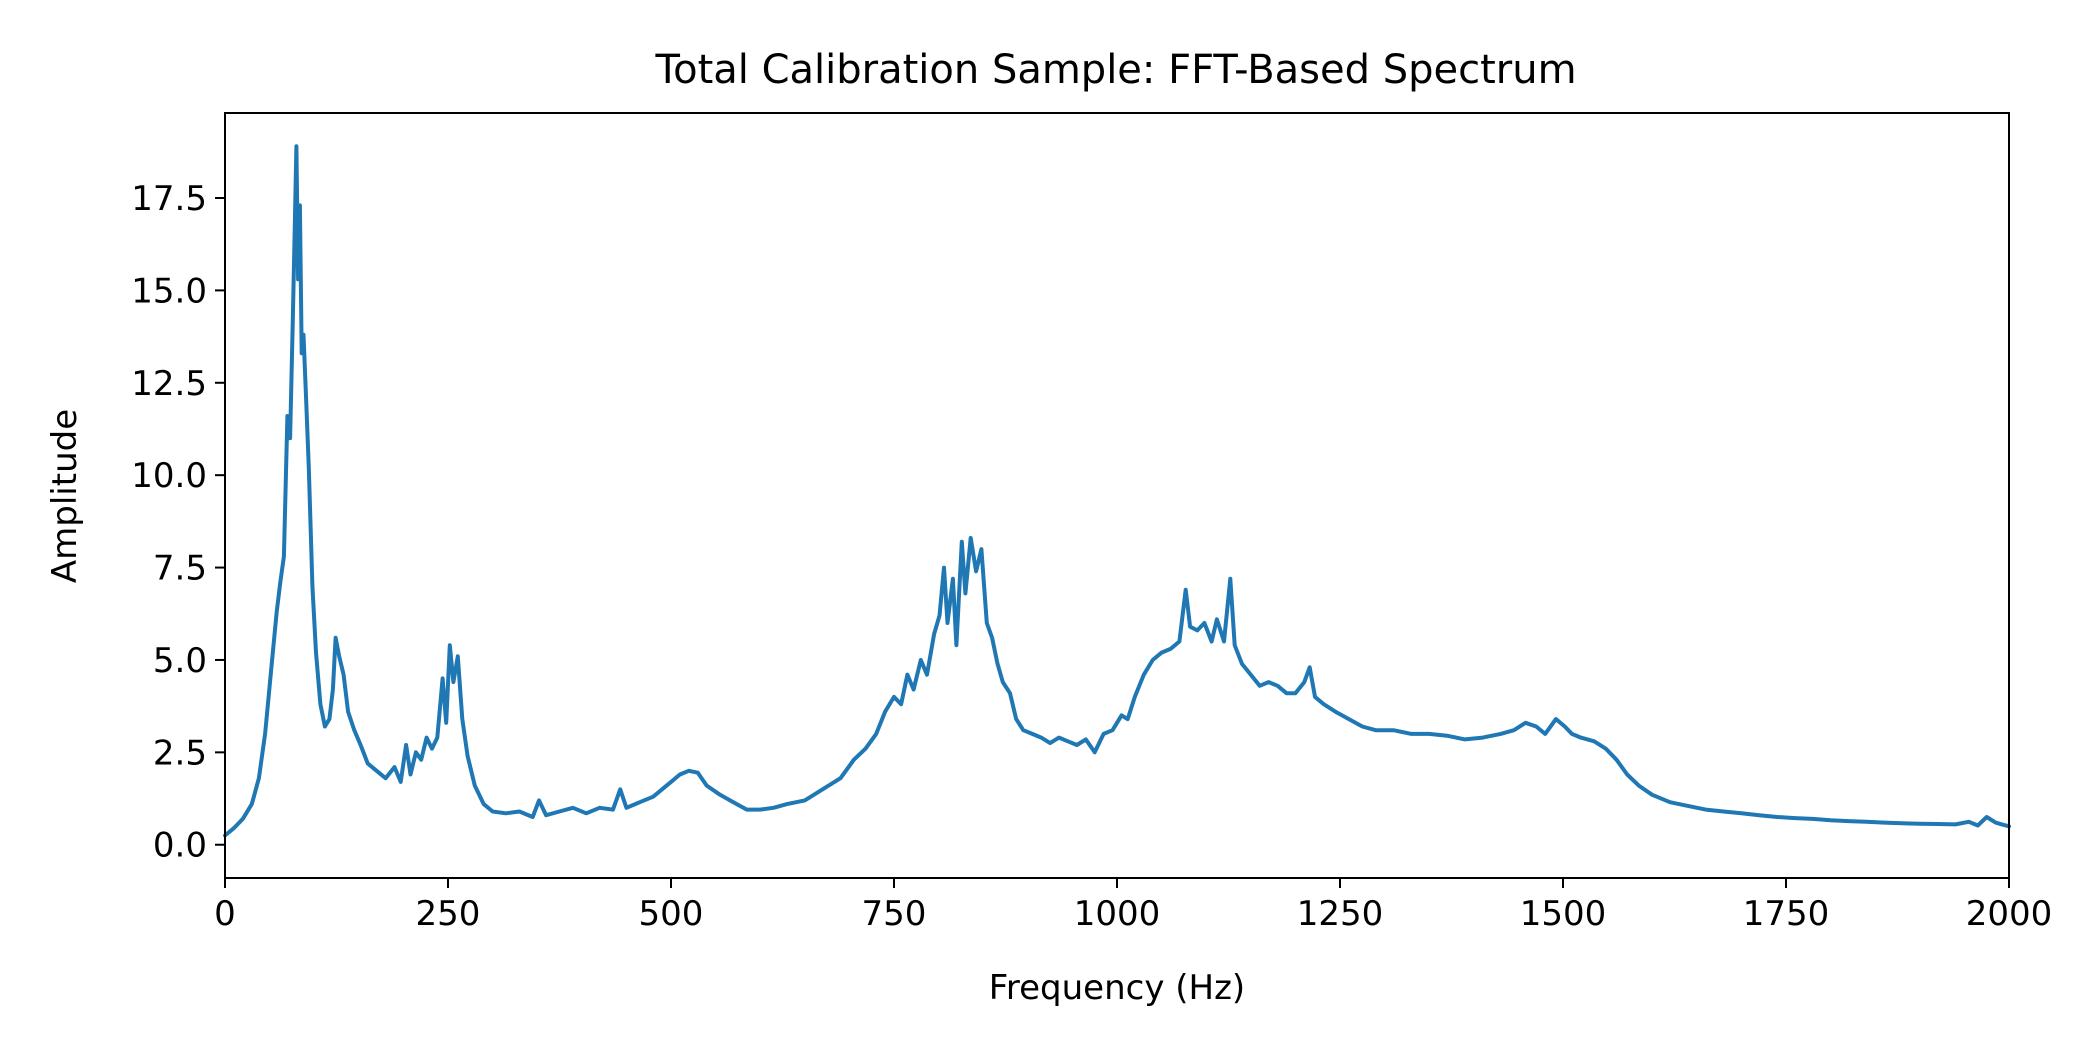 The width and height of the screenshot is (2100, 1055). What do you see at coordinates (448, 914) in the screenshot?
I see `x-tick-label: 250` at bounding box center [448, 914].